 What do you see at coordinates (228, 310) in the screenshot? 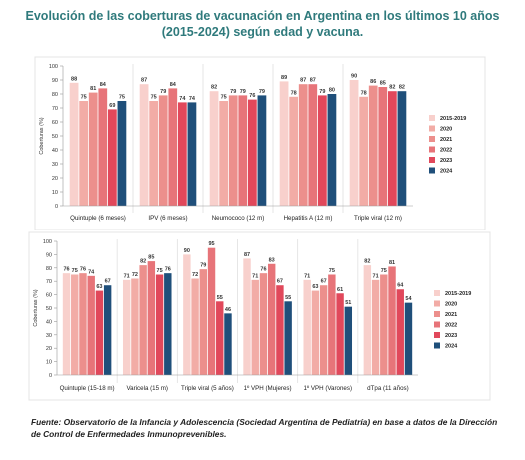
I see `data-label: 46` at bounding box center [228, 310].